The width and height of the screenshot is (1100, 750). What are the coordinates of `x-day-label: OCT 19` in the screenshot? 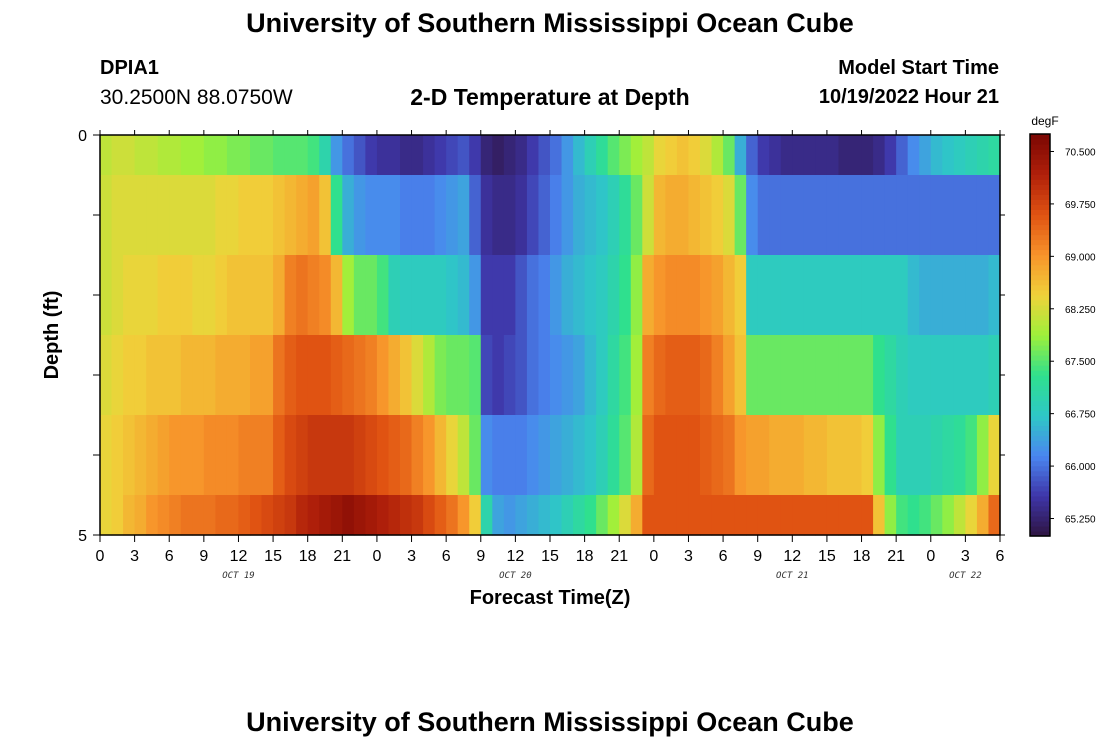 It's located at (238, 576).